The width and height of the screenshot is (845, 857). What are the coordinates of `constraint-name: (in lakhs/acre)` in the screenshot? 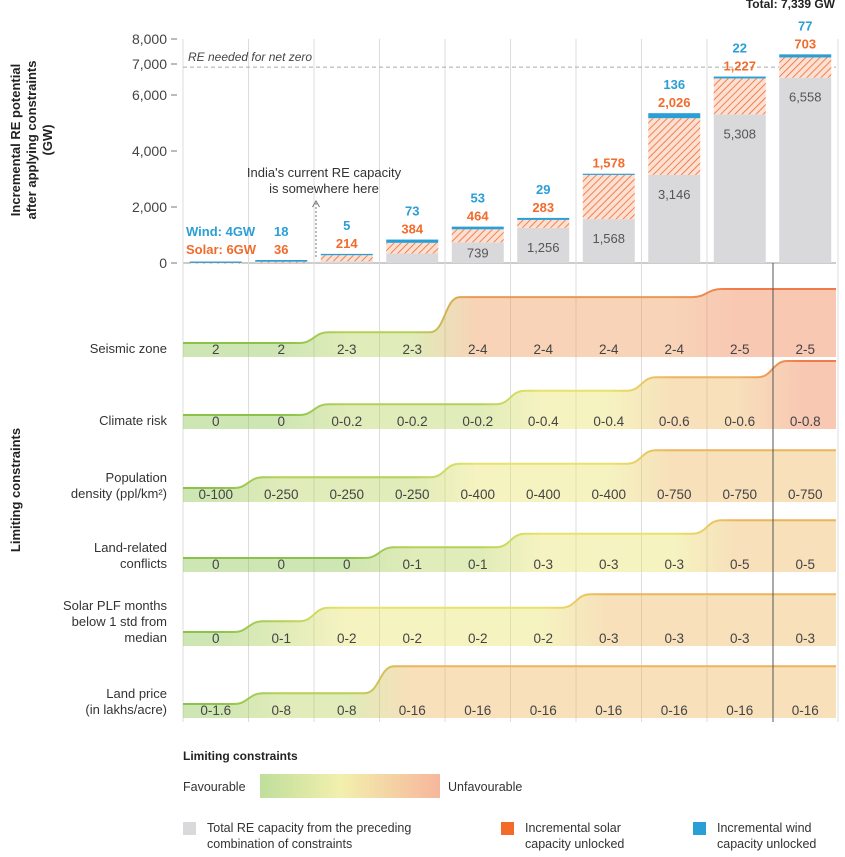 It's located at (126, 709).